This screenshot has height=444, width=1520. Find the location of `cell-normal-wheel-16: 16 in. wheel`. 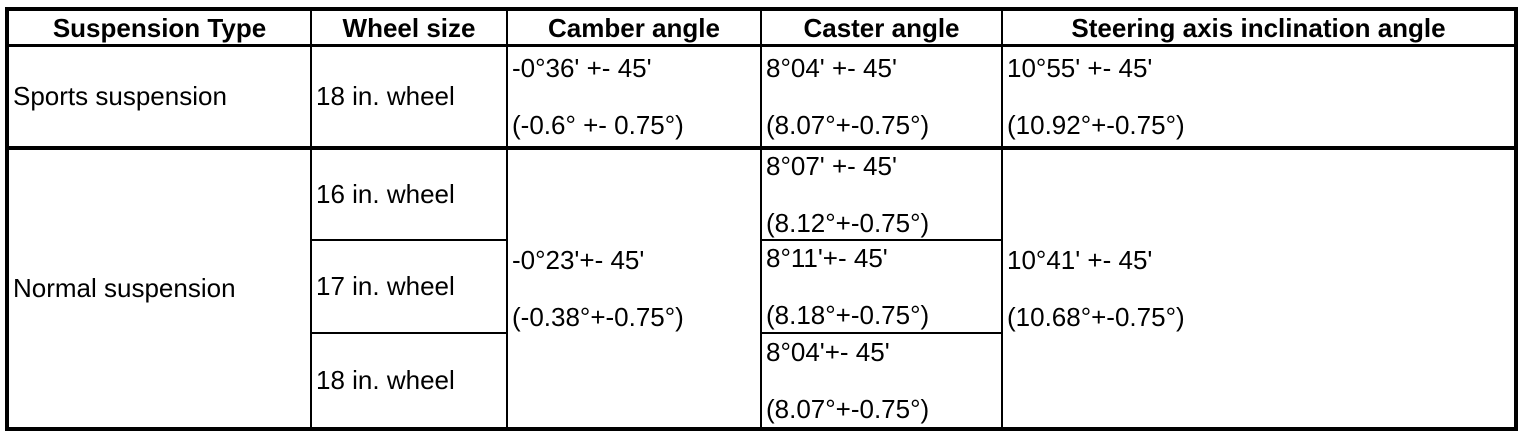

cell-normal-wheel-16: 16 in. wheel is located at coordinates (409, 194).